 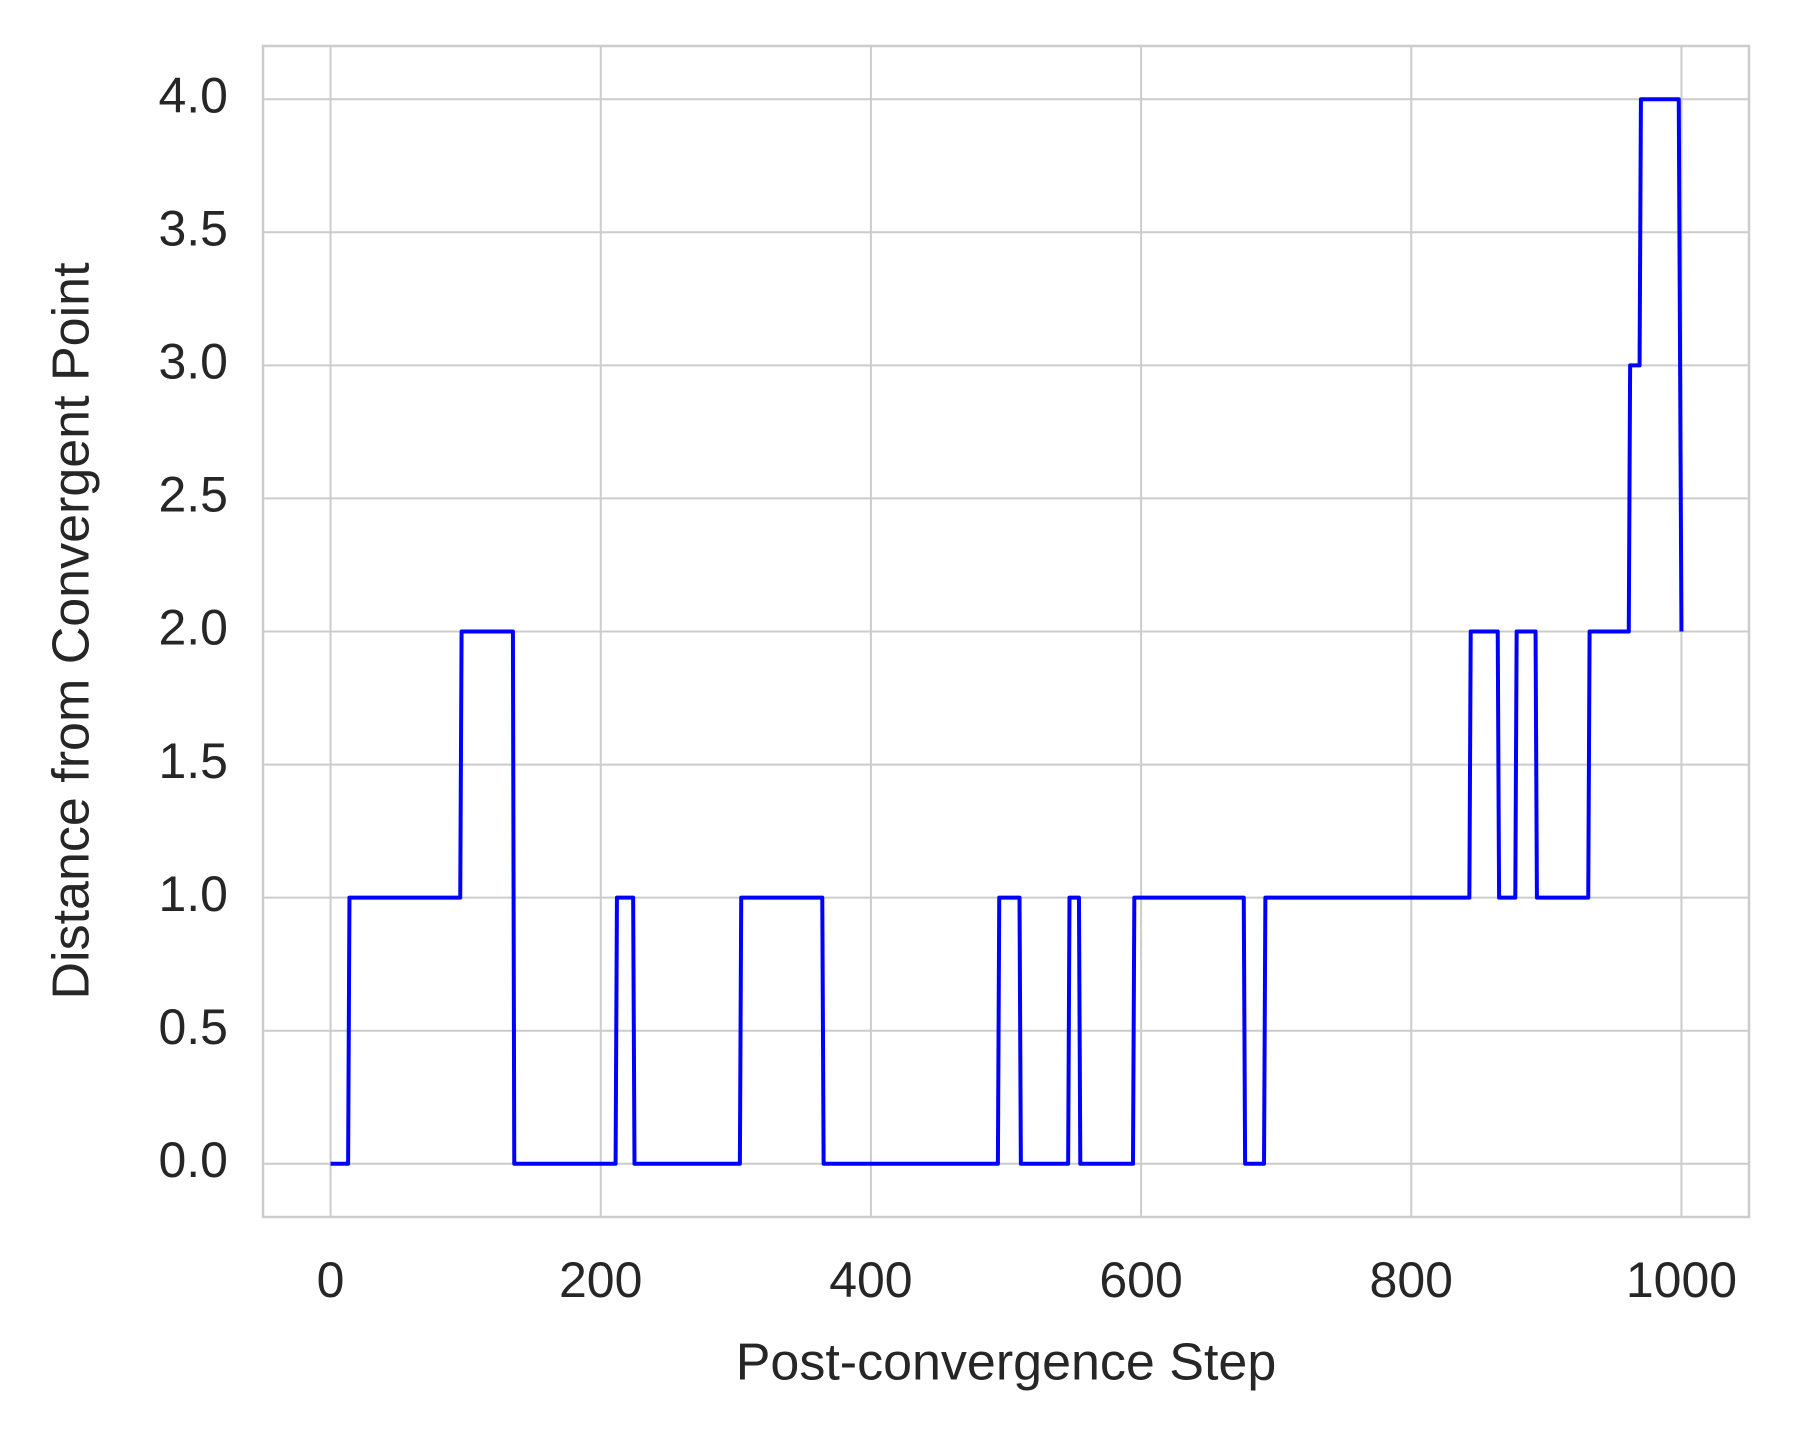 What do you see at coordinates (193, 228) in the screenshot?
I see `y-tick-label: 3.5` at bounding box center [193, 228].